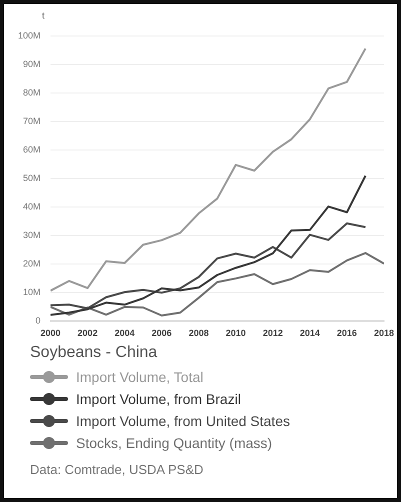 The width and height of the screenshot is (401, 502). Describe the element at coordinates (94, 353) in the screenshot. I see `legend-title: Soybeans - China` at that location.